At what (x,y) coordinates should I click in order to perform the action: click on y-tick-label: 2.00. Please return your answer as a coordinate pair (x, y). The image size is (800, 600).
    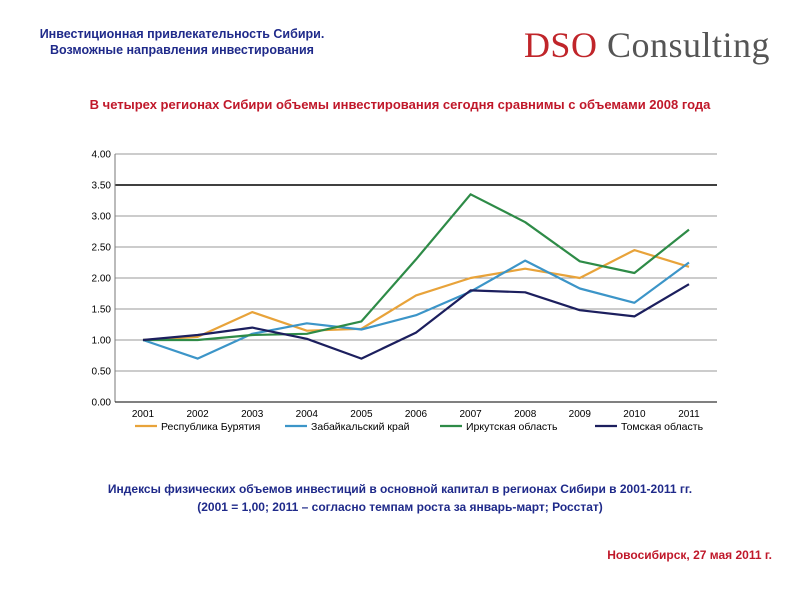
    Looking at the image, I should click on (102, 279).